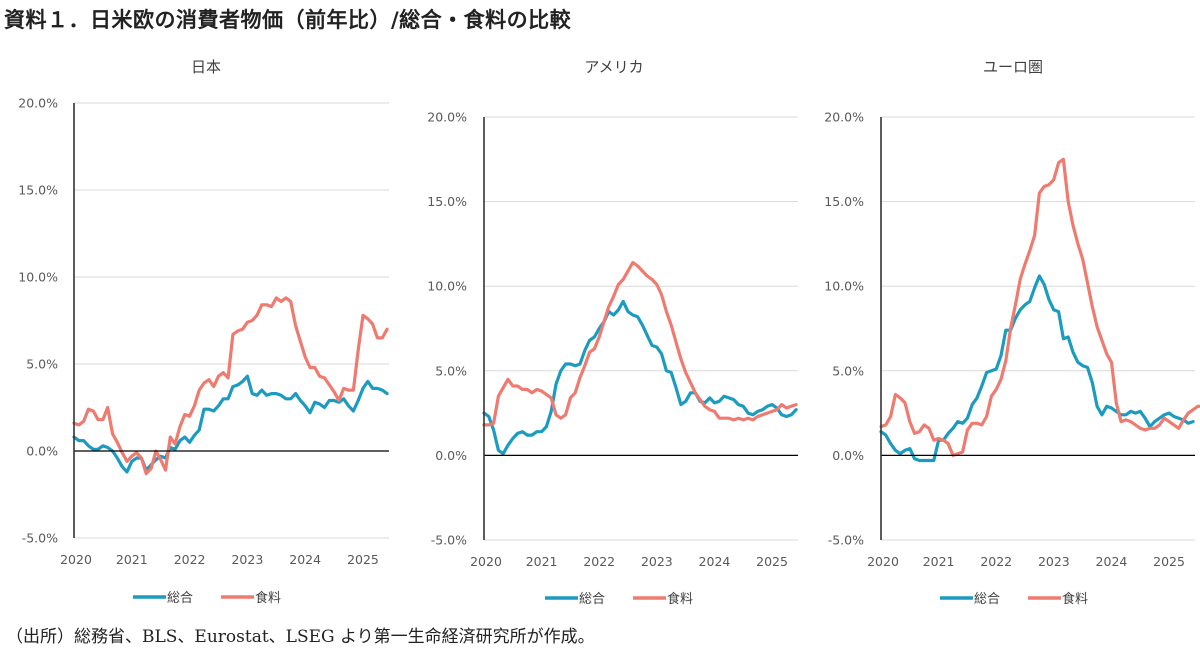  I want to click on chart-title: アメリカ, so click(613, 67).